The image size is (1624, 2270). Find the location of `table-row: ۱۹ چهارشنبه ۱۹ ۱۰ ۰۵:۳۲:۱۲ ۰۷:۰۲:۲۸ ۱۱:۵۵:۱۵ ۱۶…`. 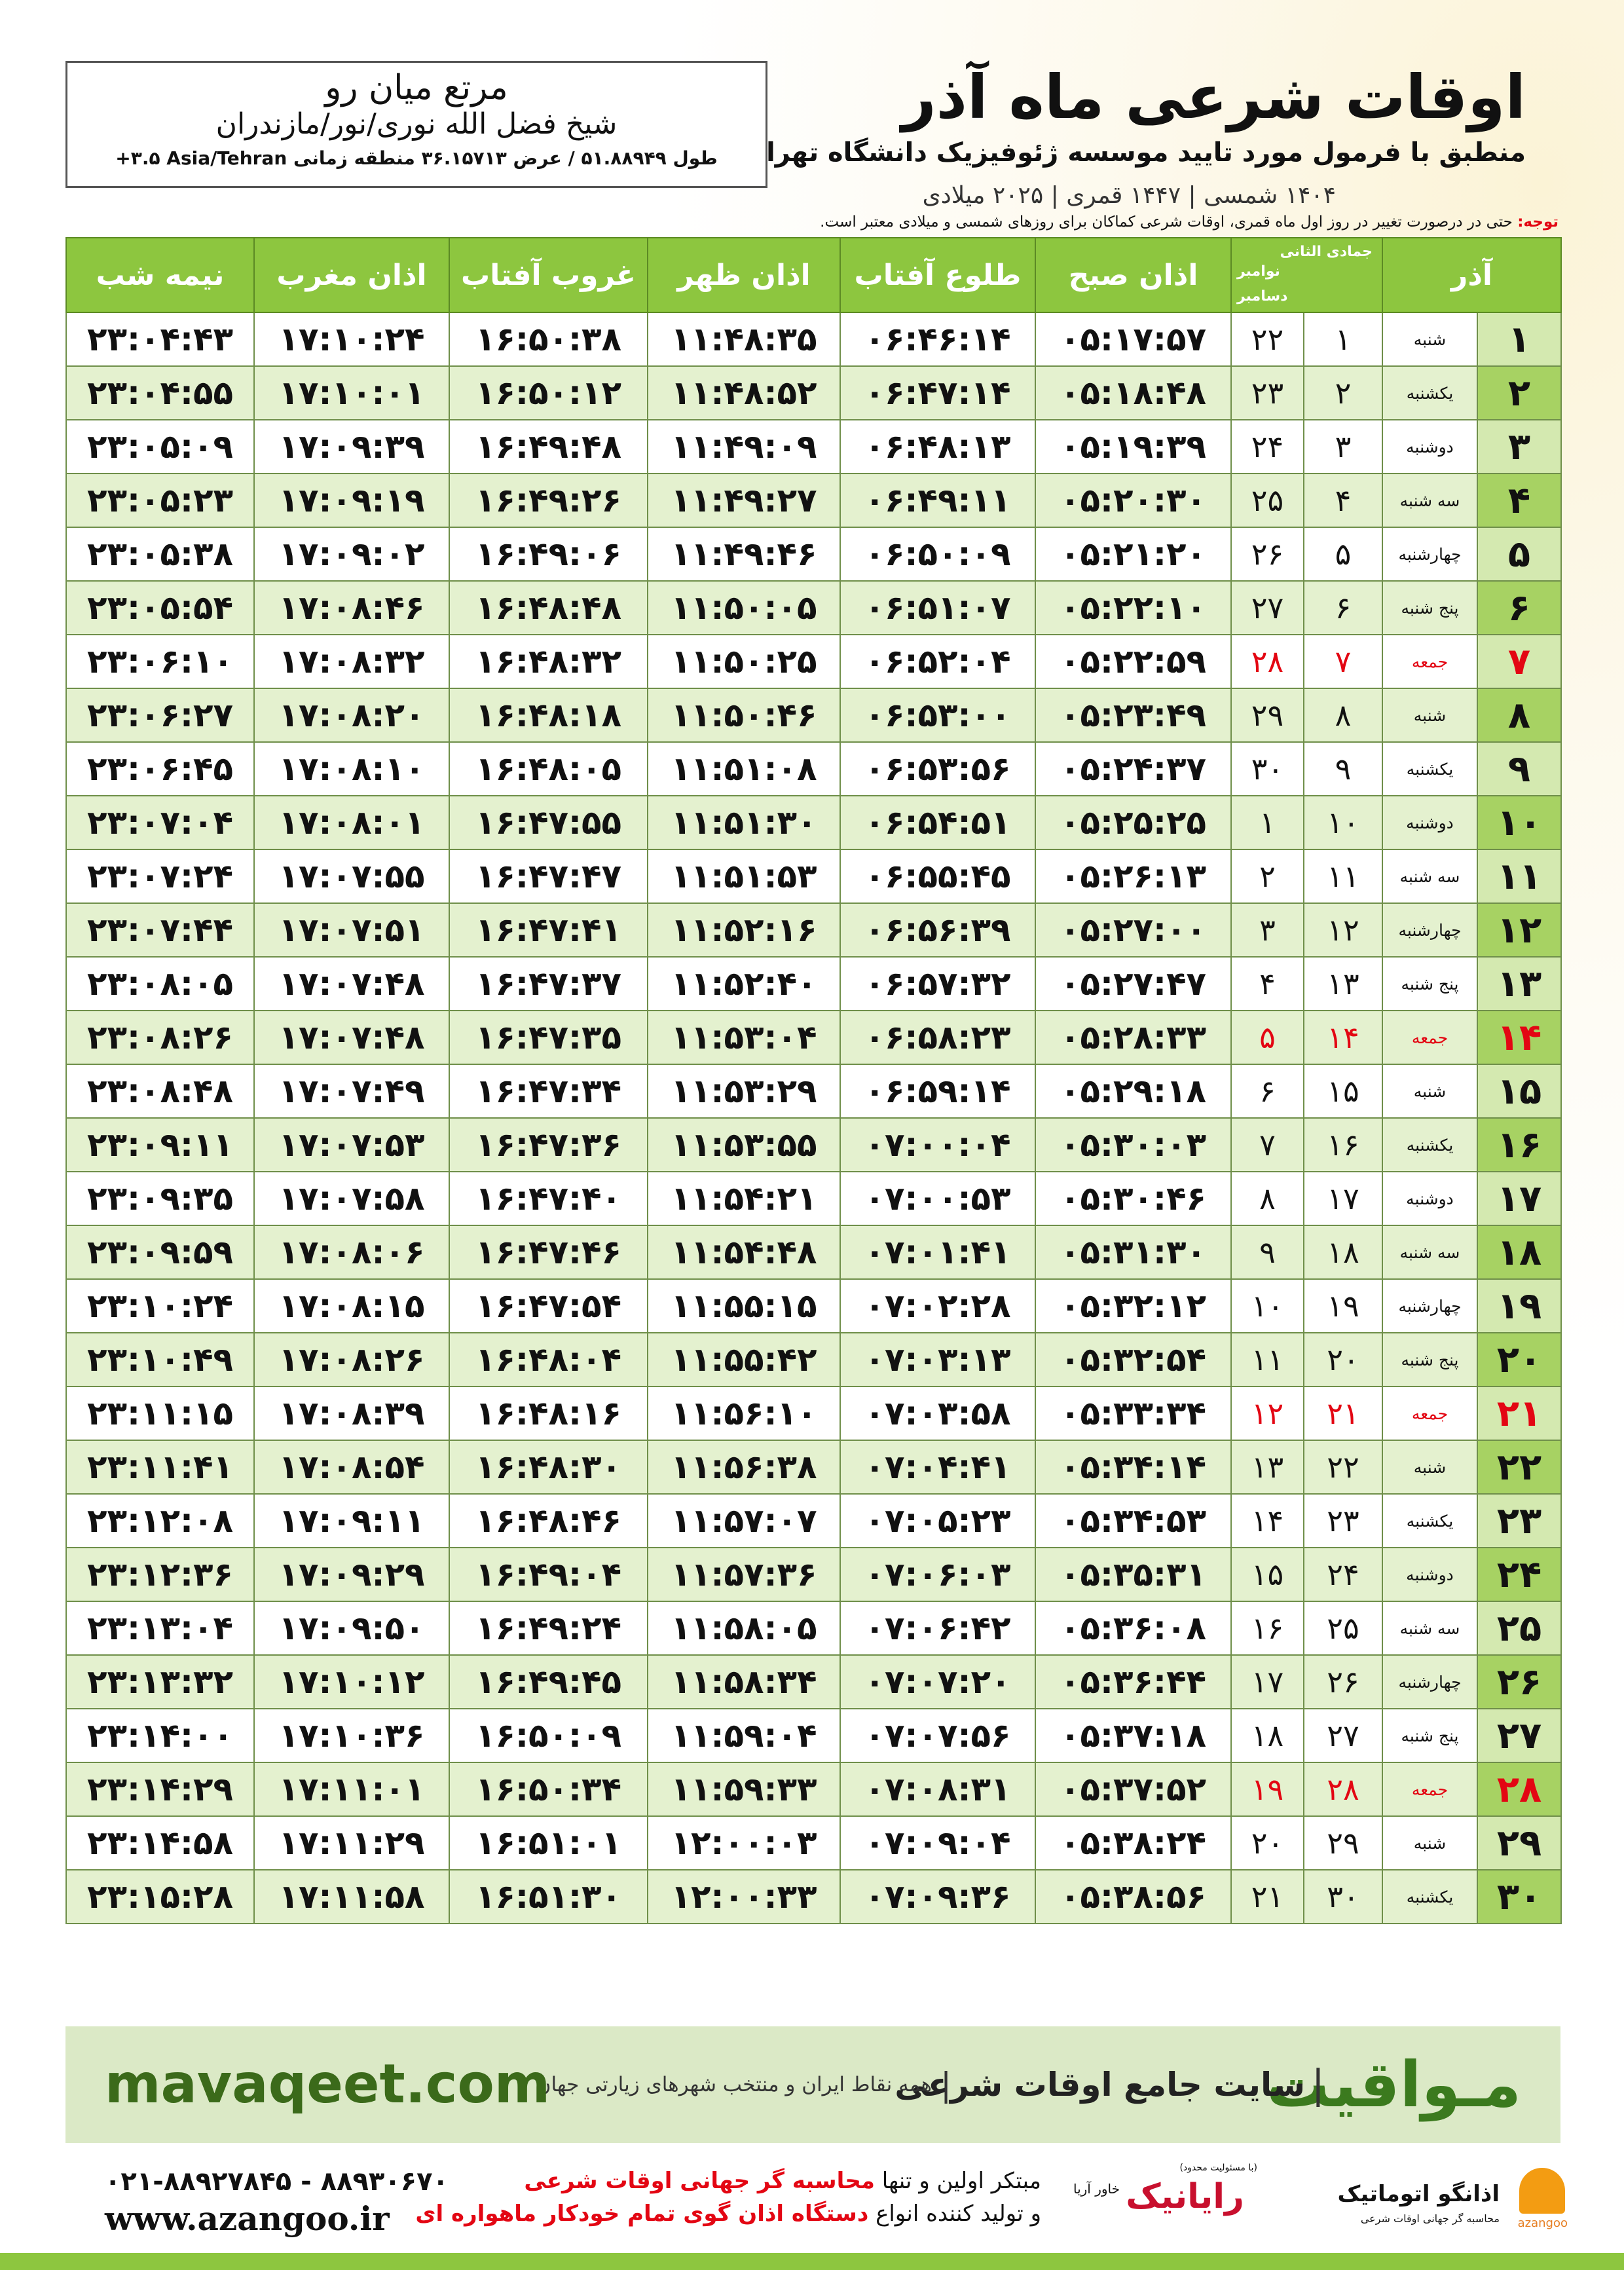

table-row: ۱۹ چهارشنبه ۱۹ ۱۰ ۰۵:۳۲:۱۲ ۰۷:۰۲:۲۸ ۱۱:۵۵:۱۵ ۱۶… is located at coordinates (813, 1305).